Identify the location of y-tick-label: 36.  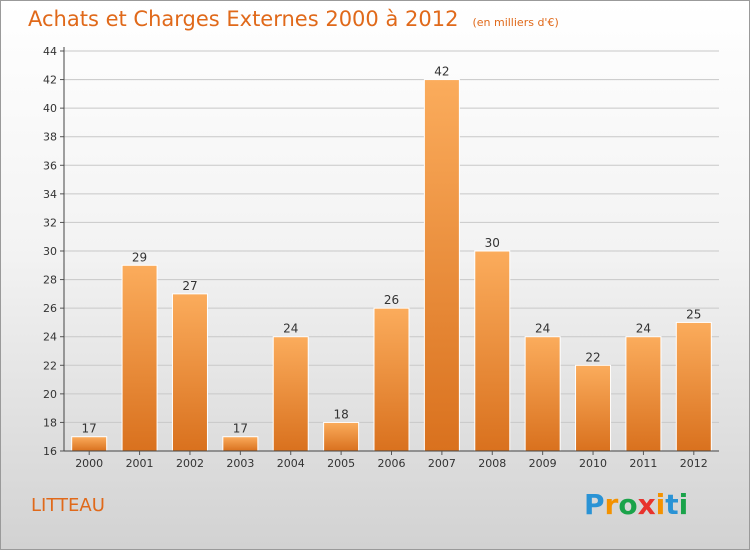
(50, 165).